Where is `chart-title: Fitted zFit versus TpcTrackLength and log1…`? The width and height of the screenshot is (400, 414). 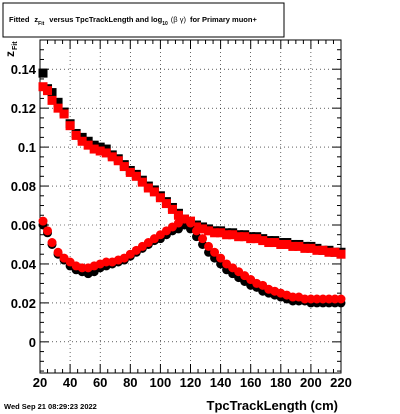
chart-title: Fitted zFit versus TpcTrackLength and log1… is located at coordinates (133, 21).